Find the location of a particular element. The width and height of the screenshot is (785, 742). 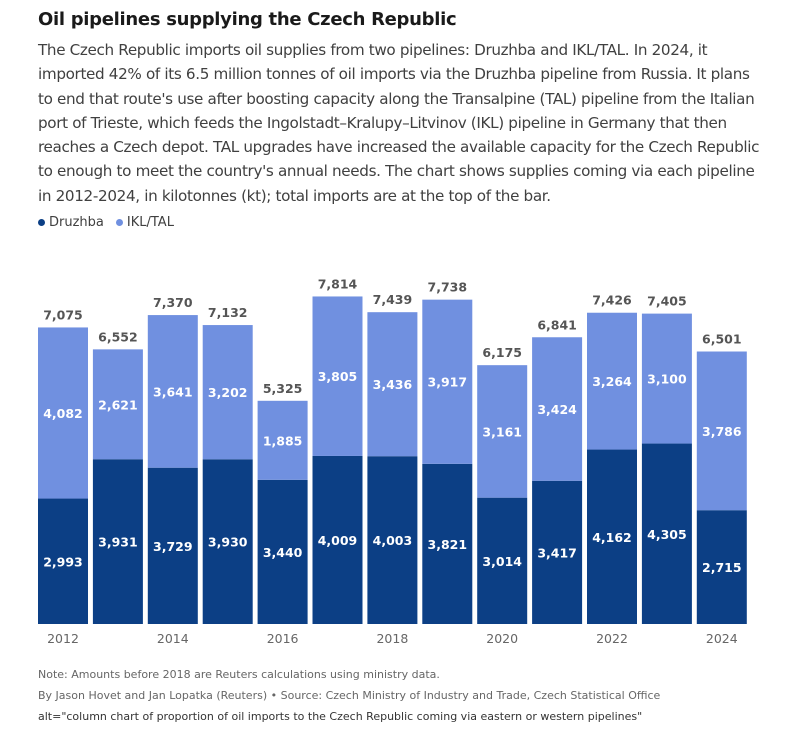

total-label-2024: 6,501 is located at coordinates (722, 339).